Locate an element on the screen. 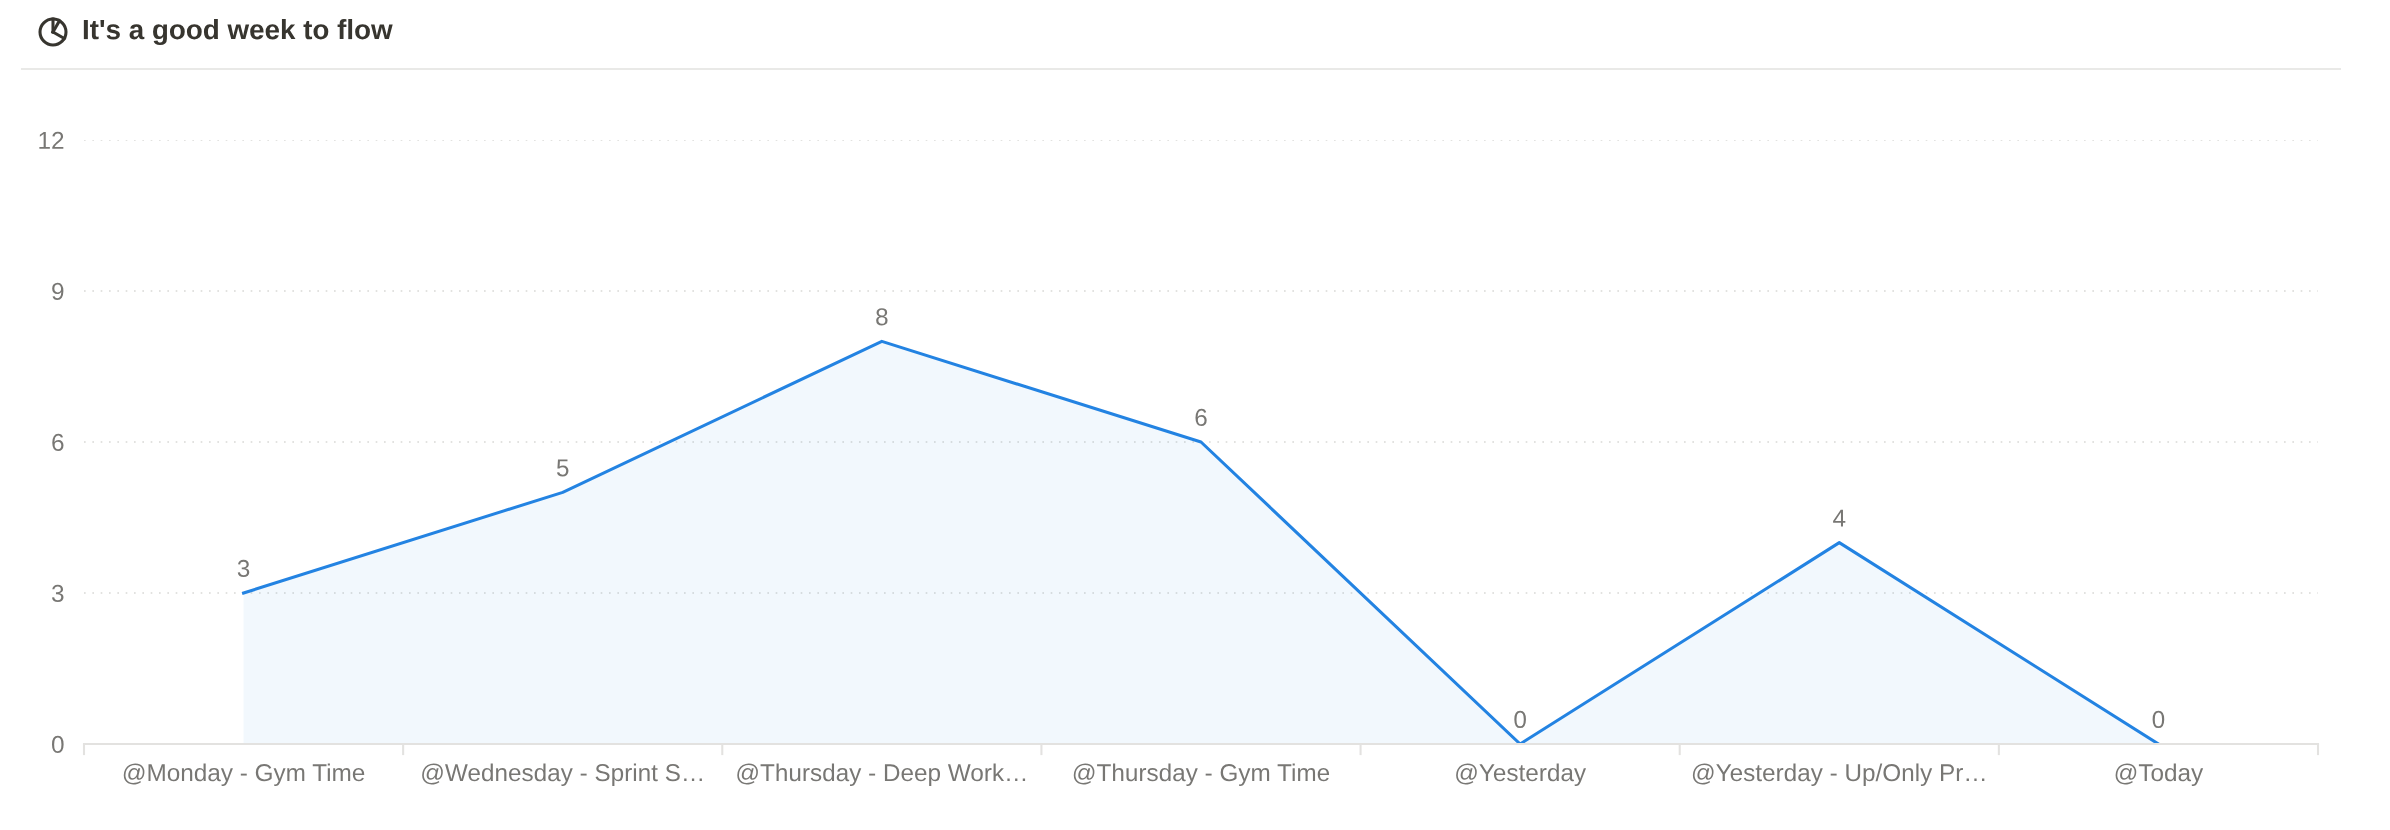  x-tick-label: @Monday - Gym Time is located at coordinates (244, 775).